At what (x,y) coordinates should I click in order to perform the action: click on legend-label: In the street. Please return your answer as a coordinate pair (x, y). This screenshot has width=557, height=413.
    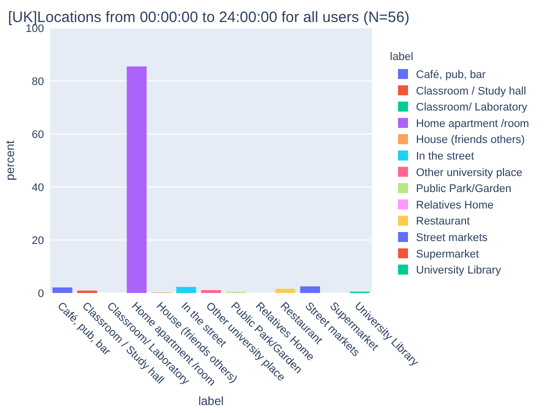
    Looking at the image, I should click on (445, 156).